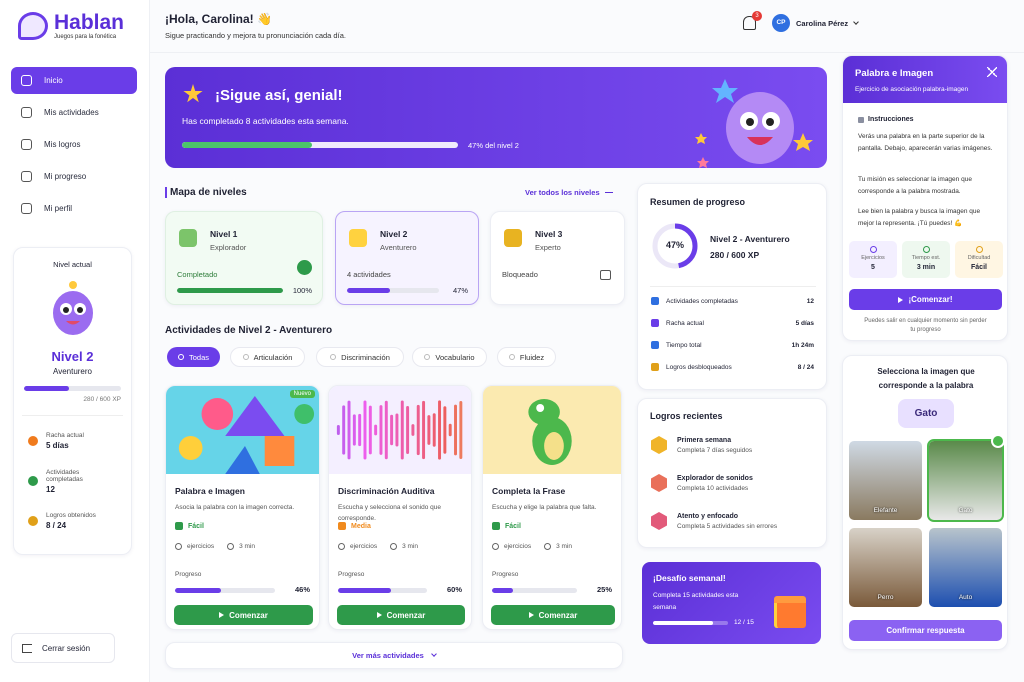 The height and width of the screenshot is (682, 1024). What do you see at coordinates (72, 388) in the screenshot?
I see `xp-bar` at bounding box center [72, 388].